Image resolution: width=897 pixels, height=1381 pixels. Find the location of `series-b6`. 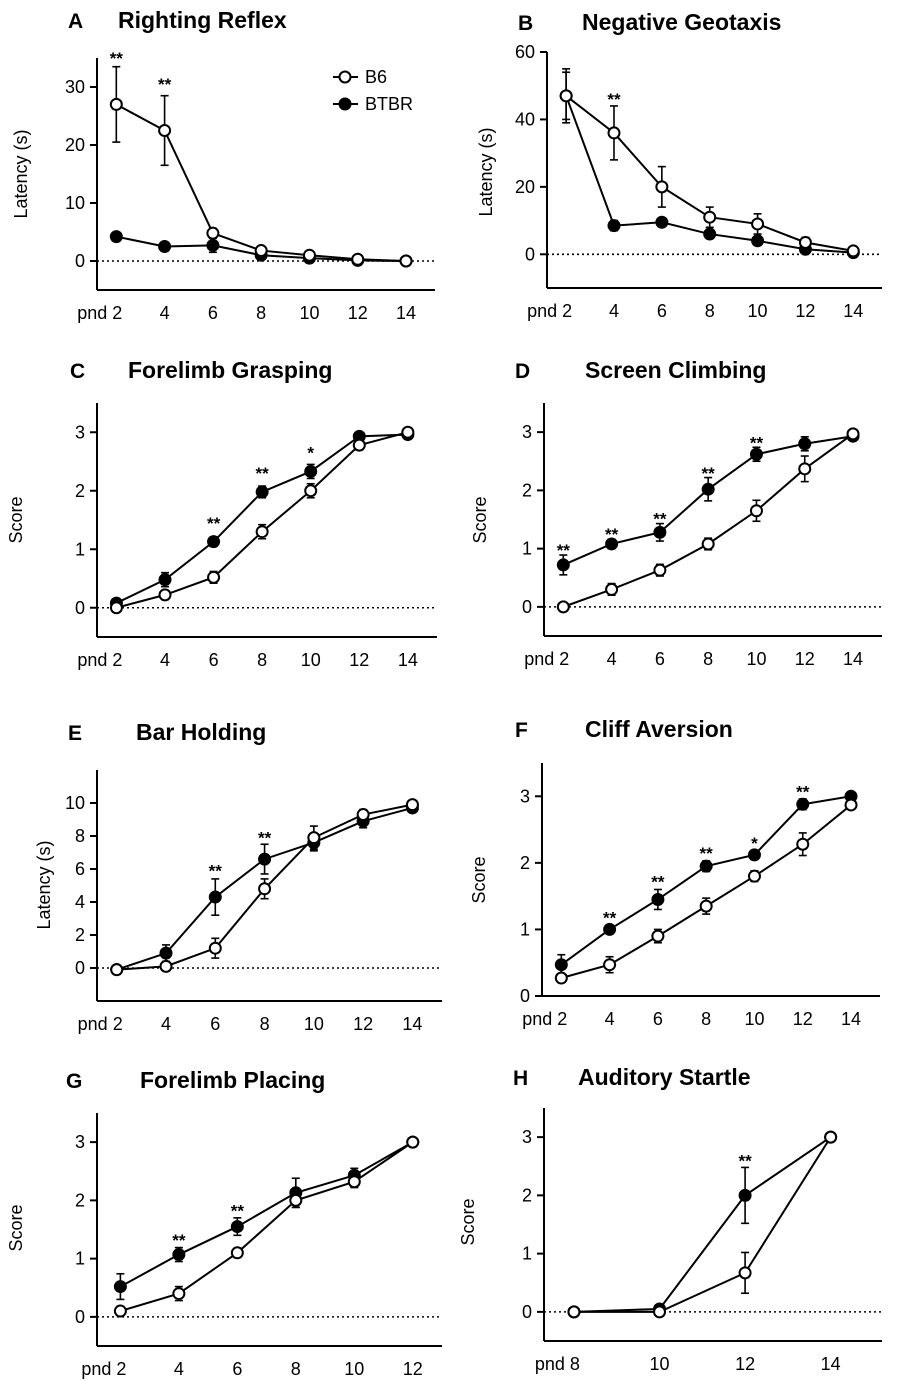

series-b6 is located at coordinates (708, 520).